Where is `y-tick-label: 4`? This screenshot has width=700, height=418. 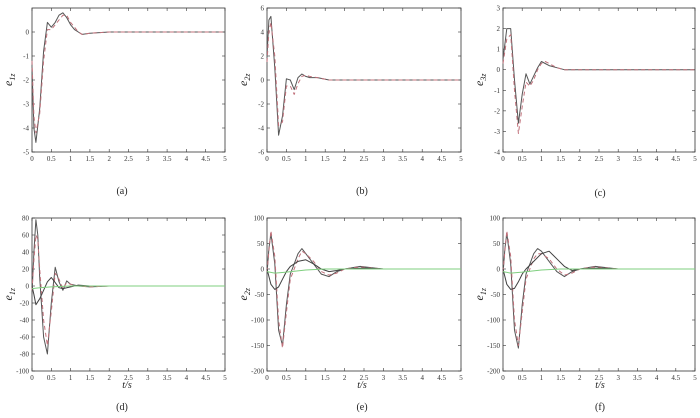 y-tick-label: 4 is located at coordinates (263, 33).